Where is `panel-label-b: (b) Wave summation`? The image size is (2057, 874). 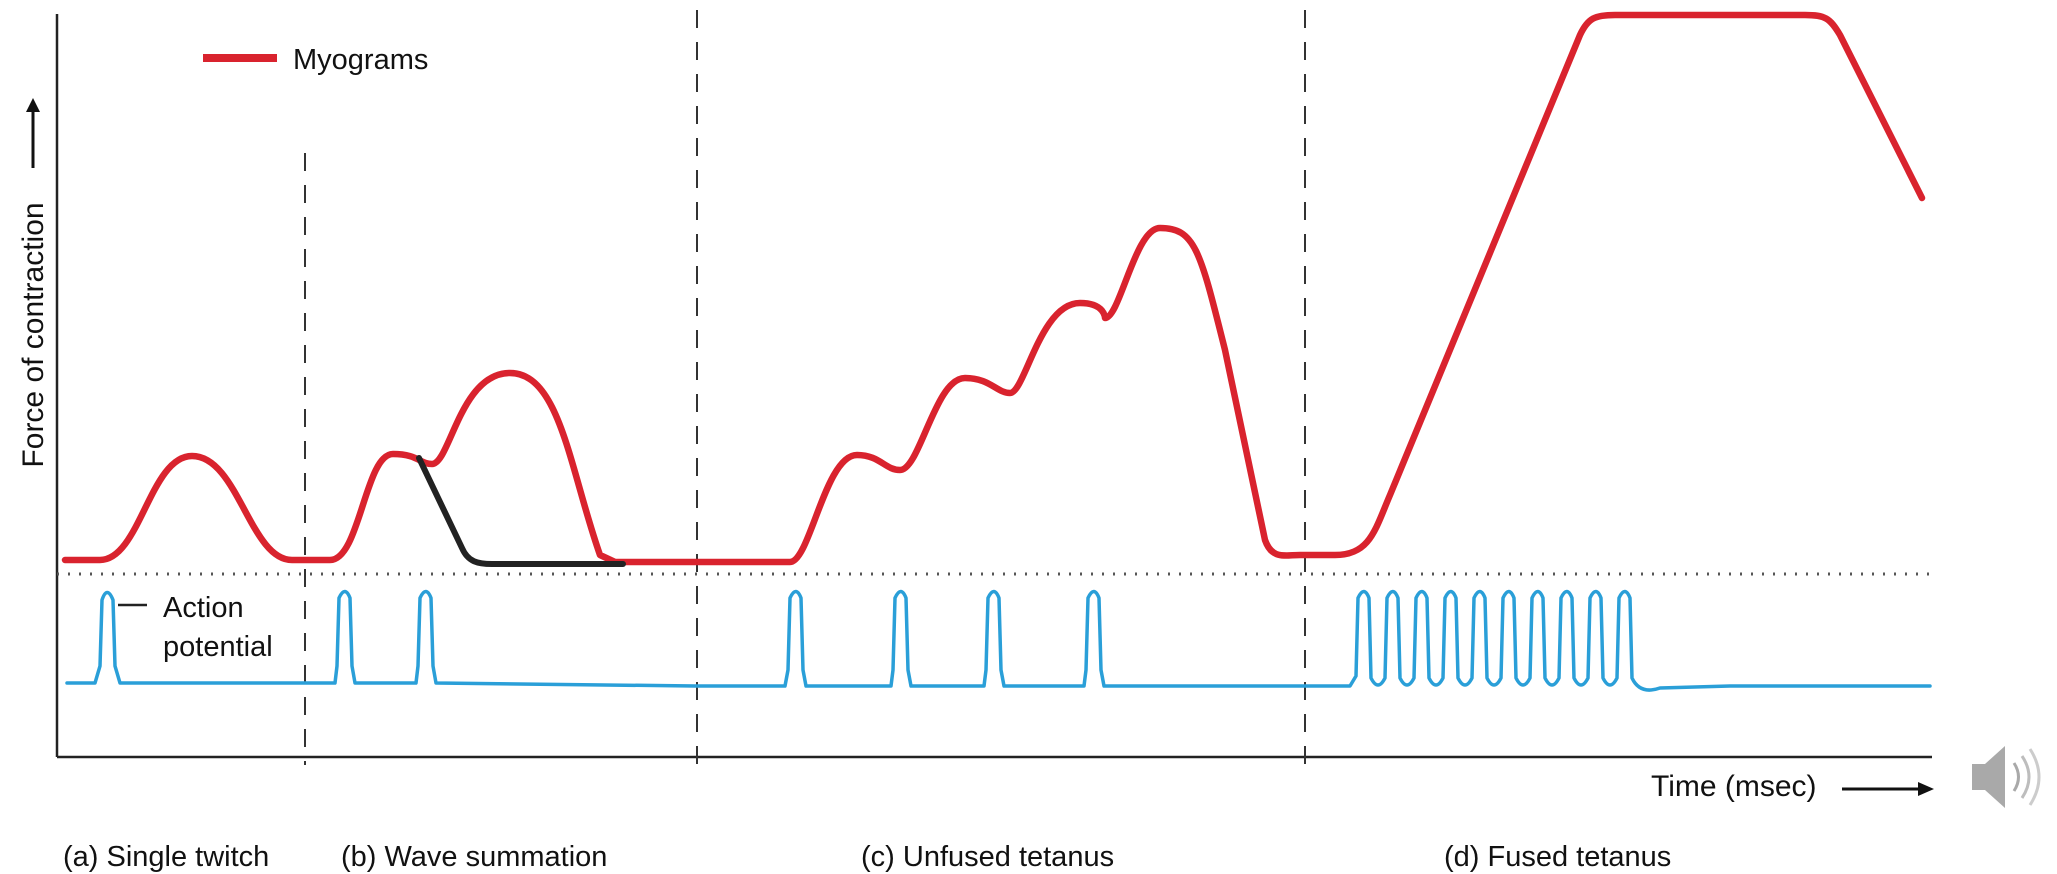
panel-label-b: (b) Wave summation is located at coordinates (474, 857).